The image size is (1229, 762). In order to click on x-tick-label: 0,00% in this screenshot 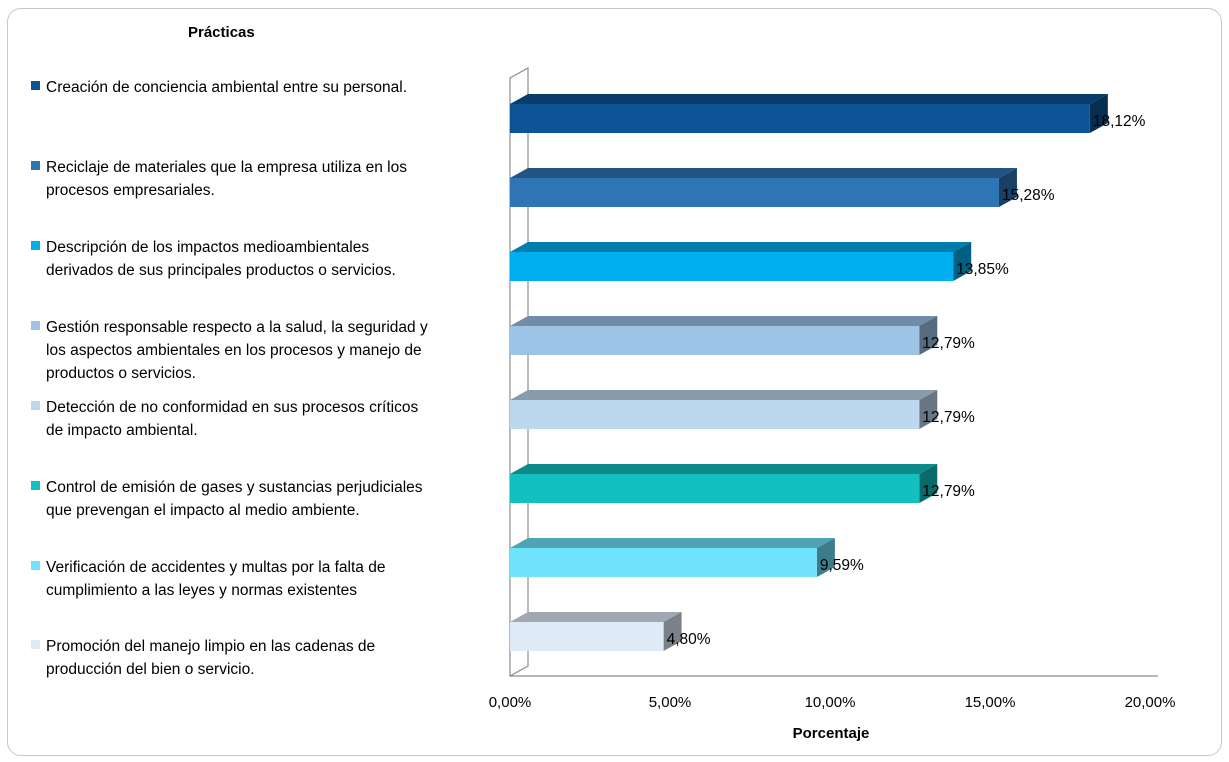, I will do `click(510, 702)`.